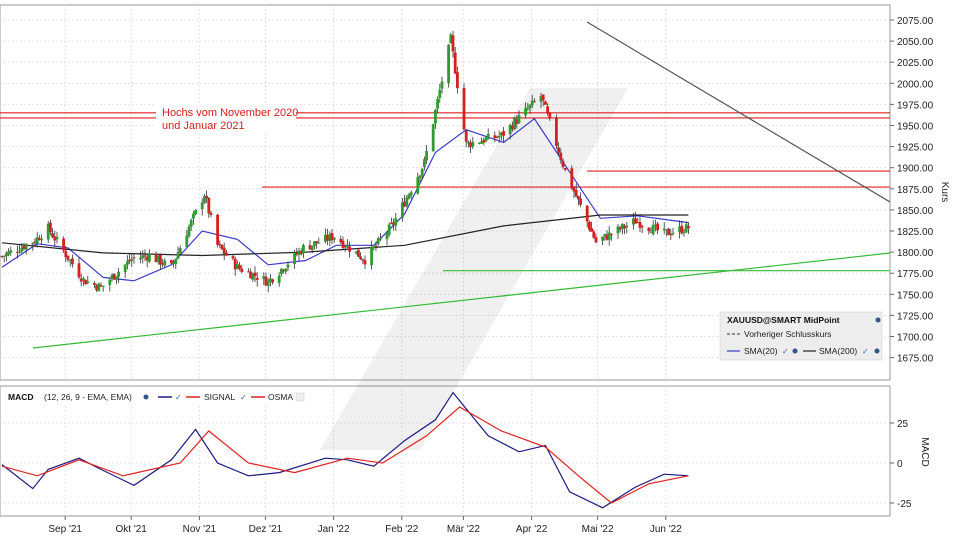  I want to click on legend-check-2: ✓, so click(865, 351).